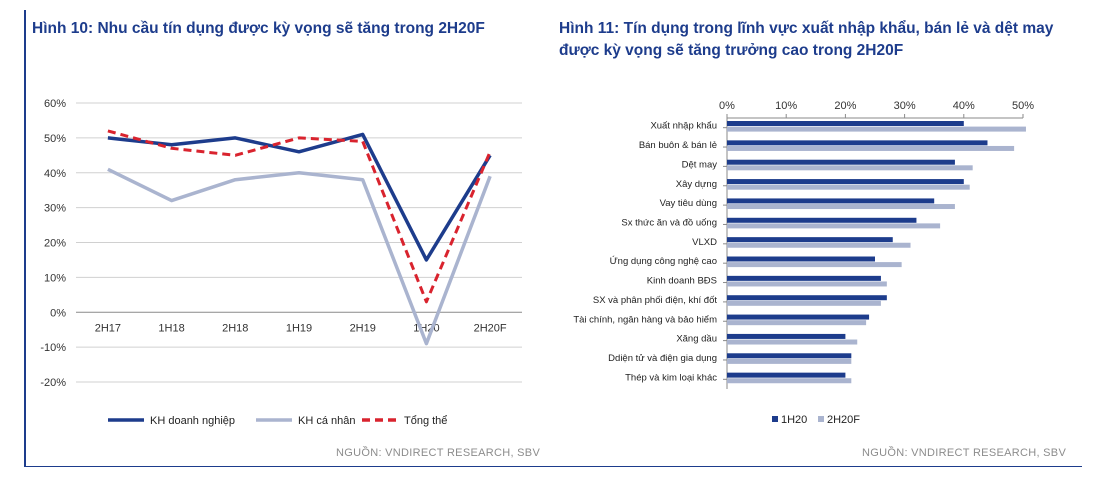 The image size is (1110, 488). What do you see at coordinates (655, 300) in the screenshot?
I see `category-label: SX và phân phối điện, khí đốt` at bounding box center [655, 300].